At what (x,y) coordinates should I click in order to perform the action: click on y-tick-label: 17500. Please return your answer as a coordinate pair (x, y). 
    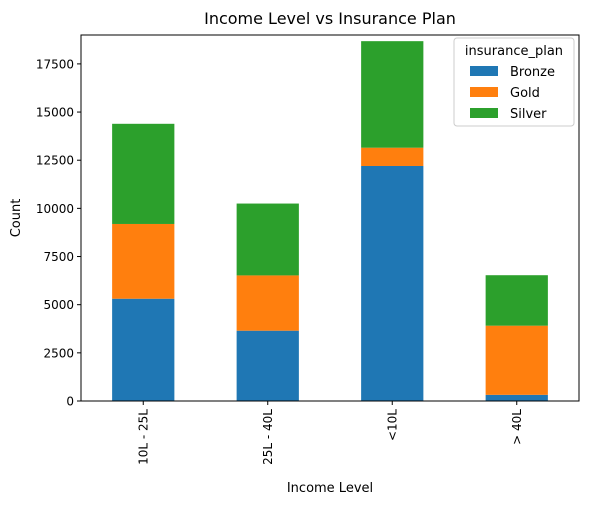
    Looking at the image, I should click on (55, 64).